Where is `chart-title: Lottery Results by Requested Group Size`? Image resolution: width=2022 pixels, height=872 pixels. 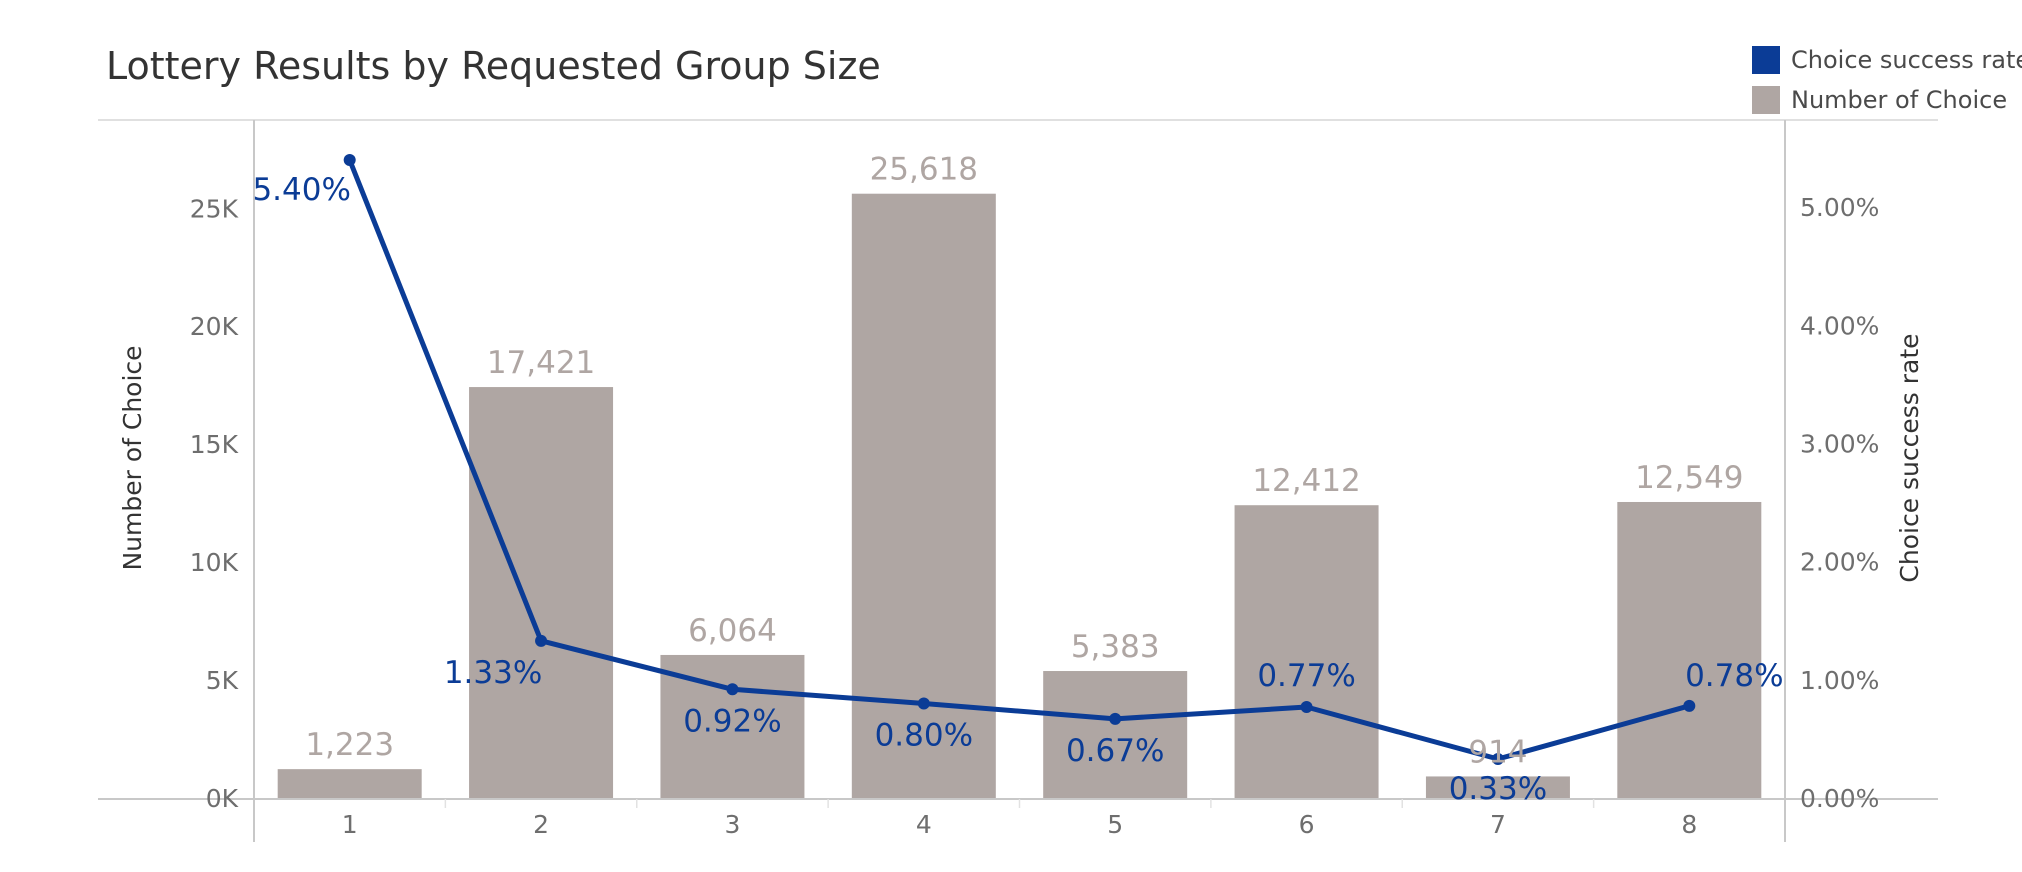 chart-title: Lottery Results by Requested Group Size is located at coordinates (493, 66).